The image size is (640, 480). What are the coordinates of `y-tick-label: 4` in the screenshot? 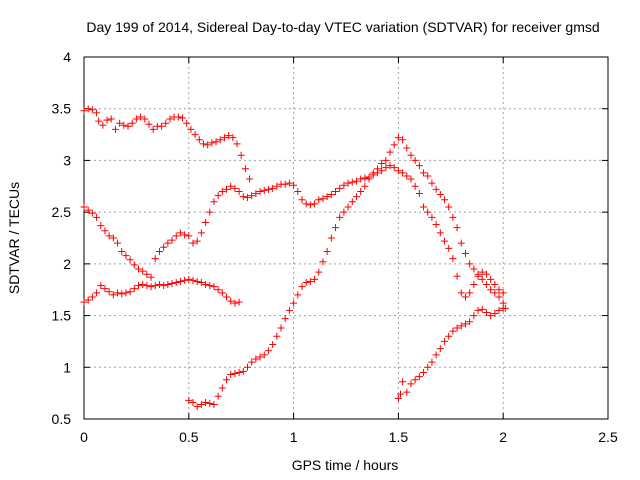 It's located at (67, 57).